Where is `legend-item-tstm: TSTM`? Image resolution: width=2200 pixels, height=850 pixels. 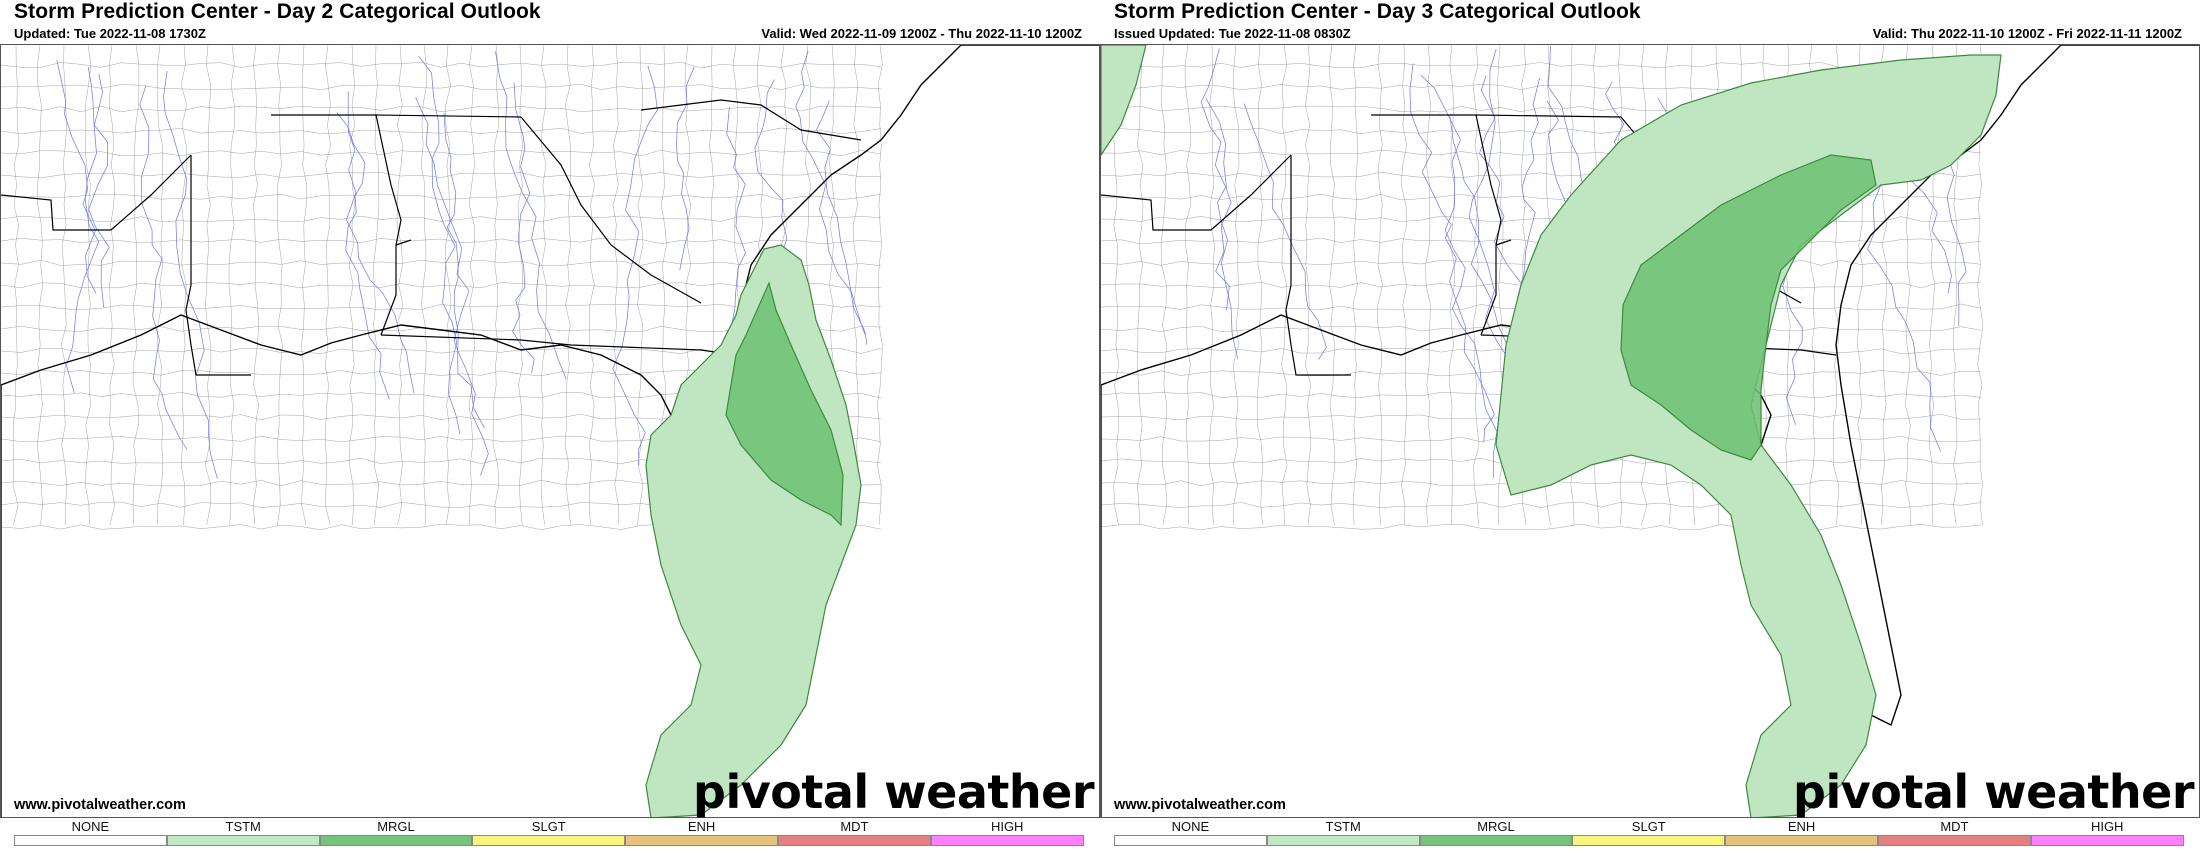 legend-item-tstm: TSTM is located at coordinates (243, 833).